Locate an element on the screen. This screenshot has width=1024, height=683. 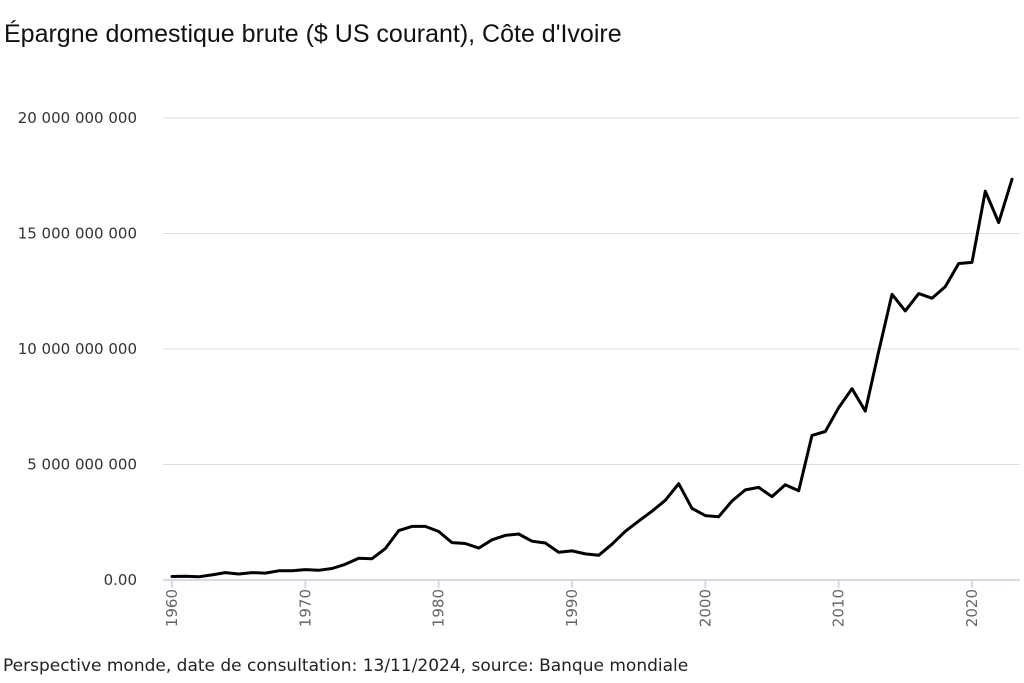
y-tick-label: 15 000 000 000 is located at coordinates (77, 234).